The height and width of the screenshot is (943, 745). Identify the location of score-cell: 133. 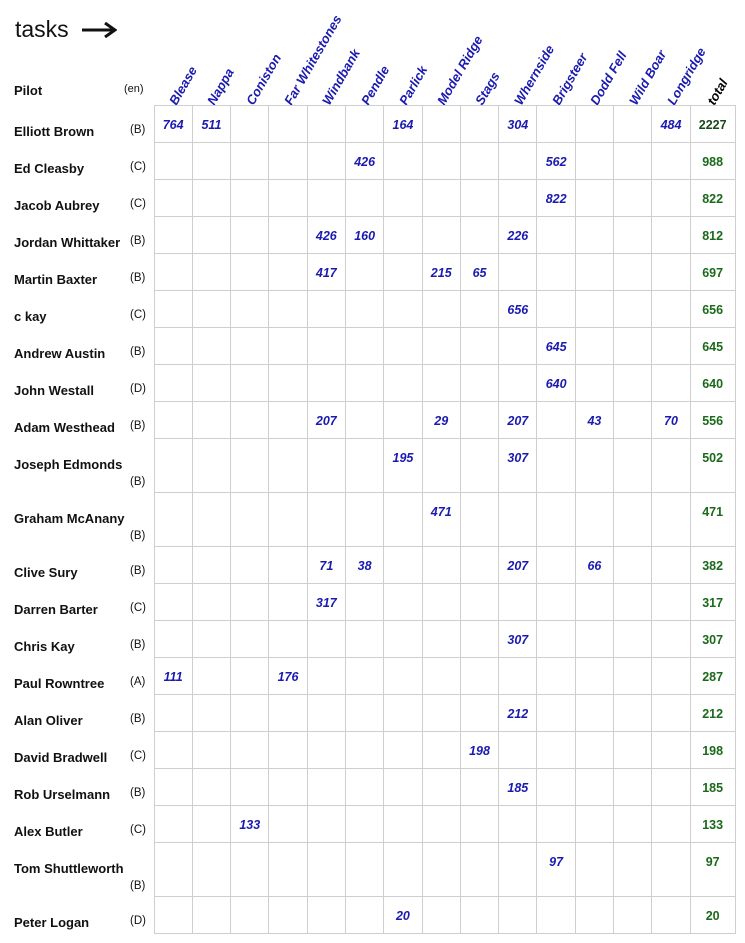
(250, 824).